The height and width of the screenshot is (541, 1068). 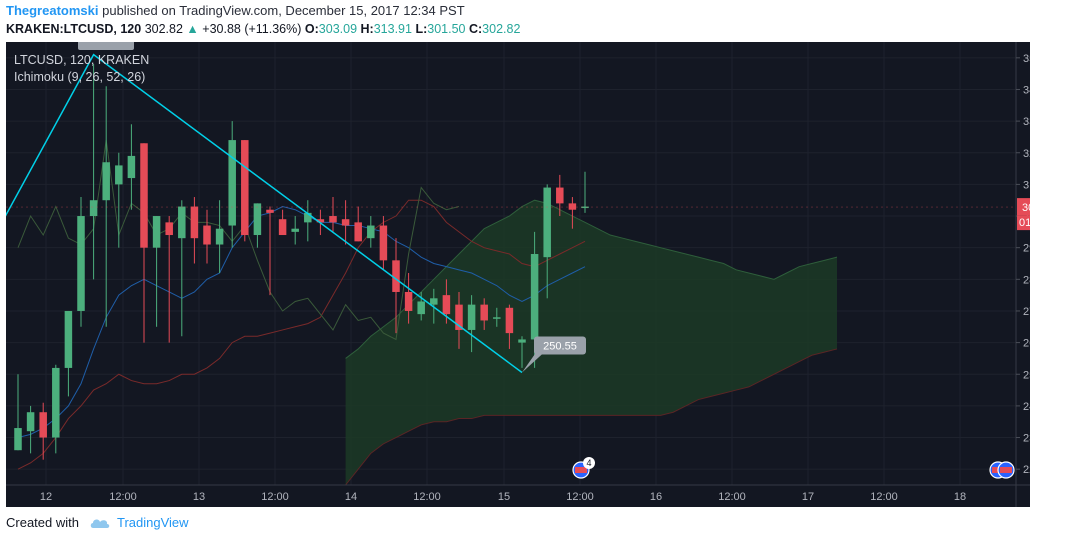 What do you see at coordinates (52, 10) in the screenshot?
I see `author-link: Thegreatomski` at bounding box center [52, 10].